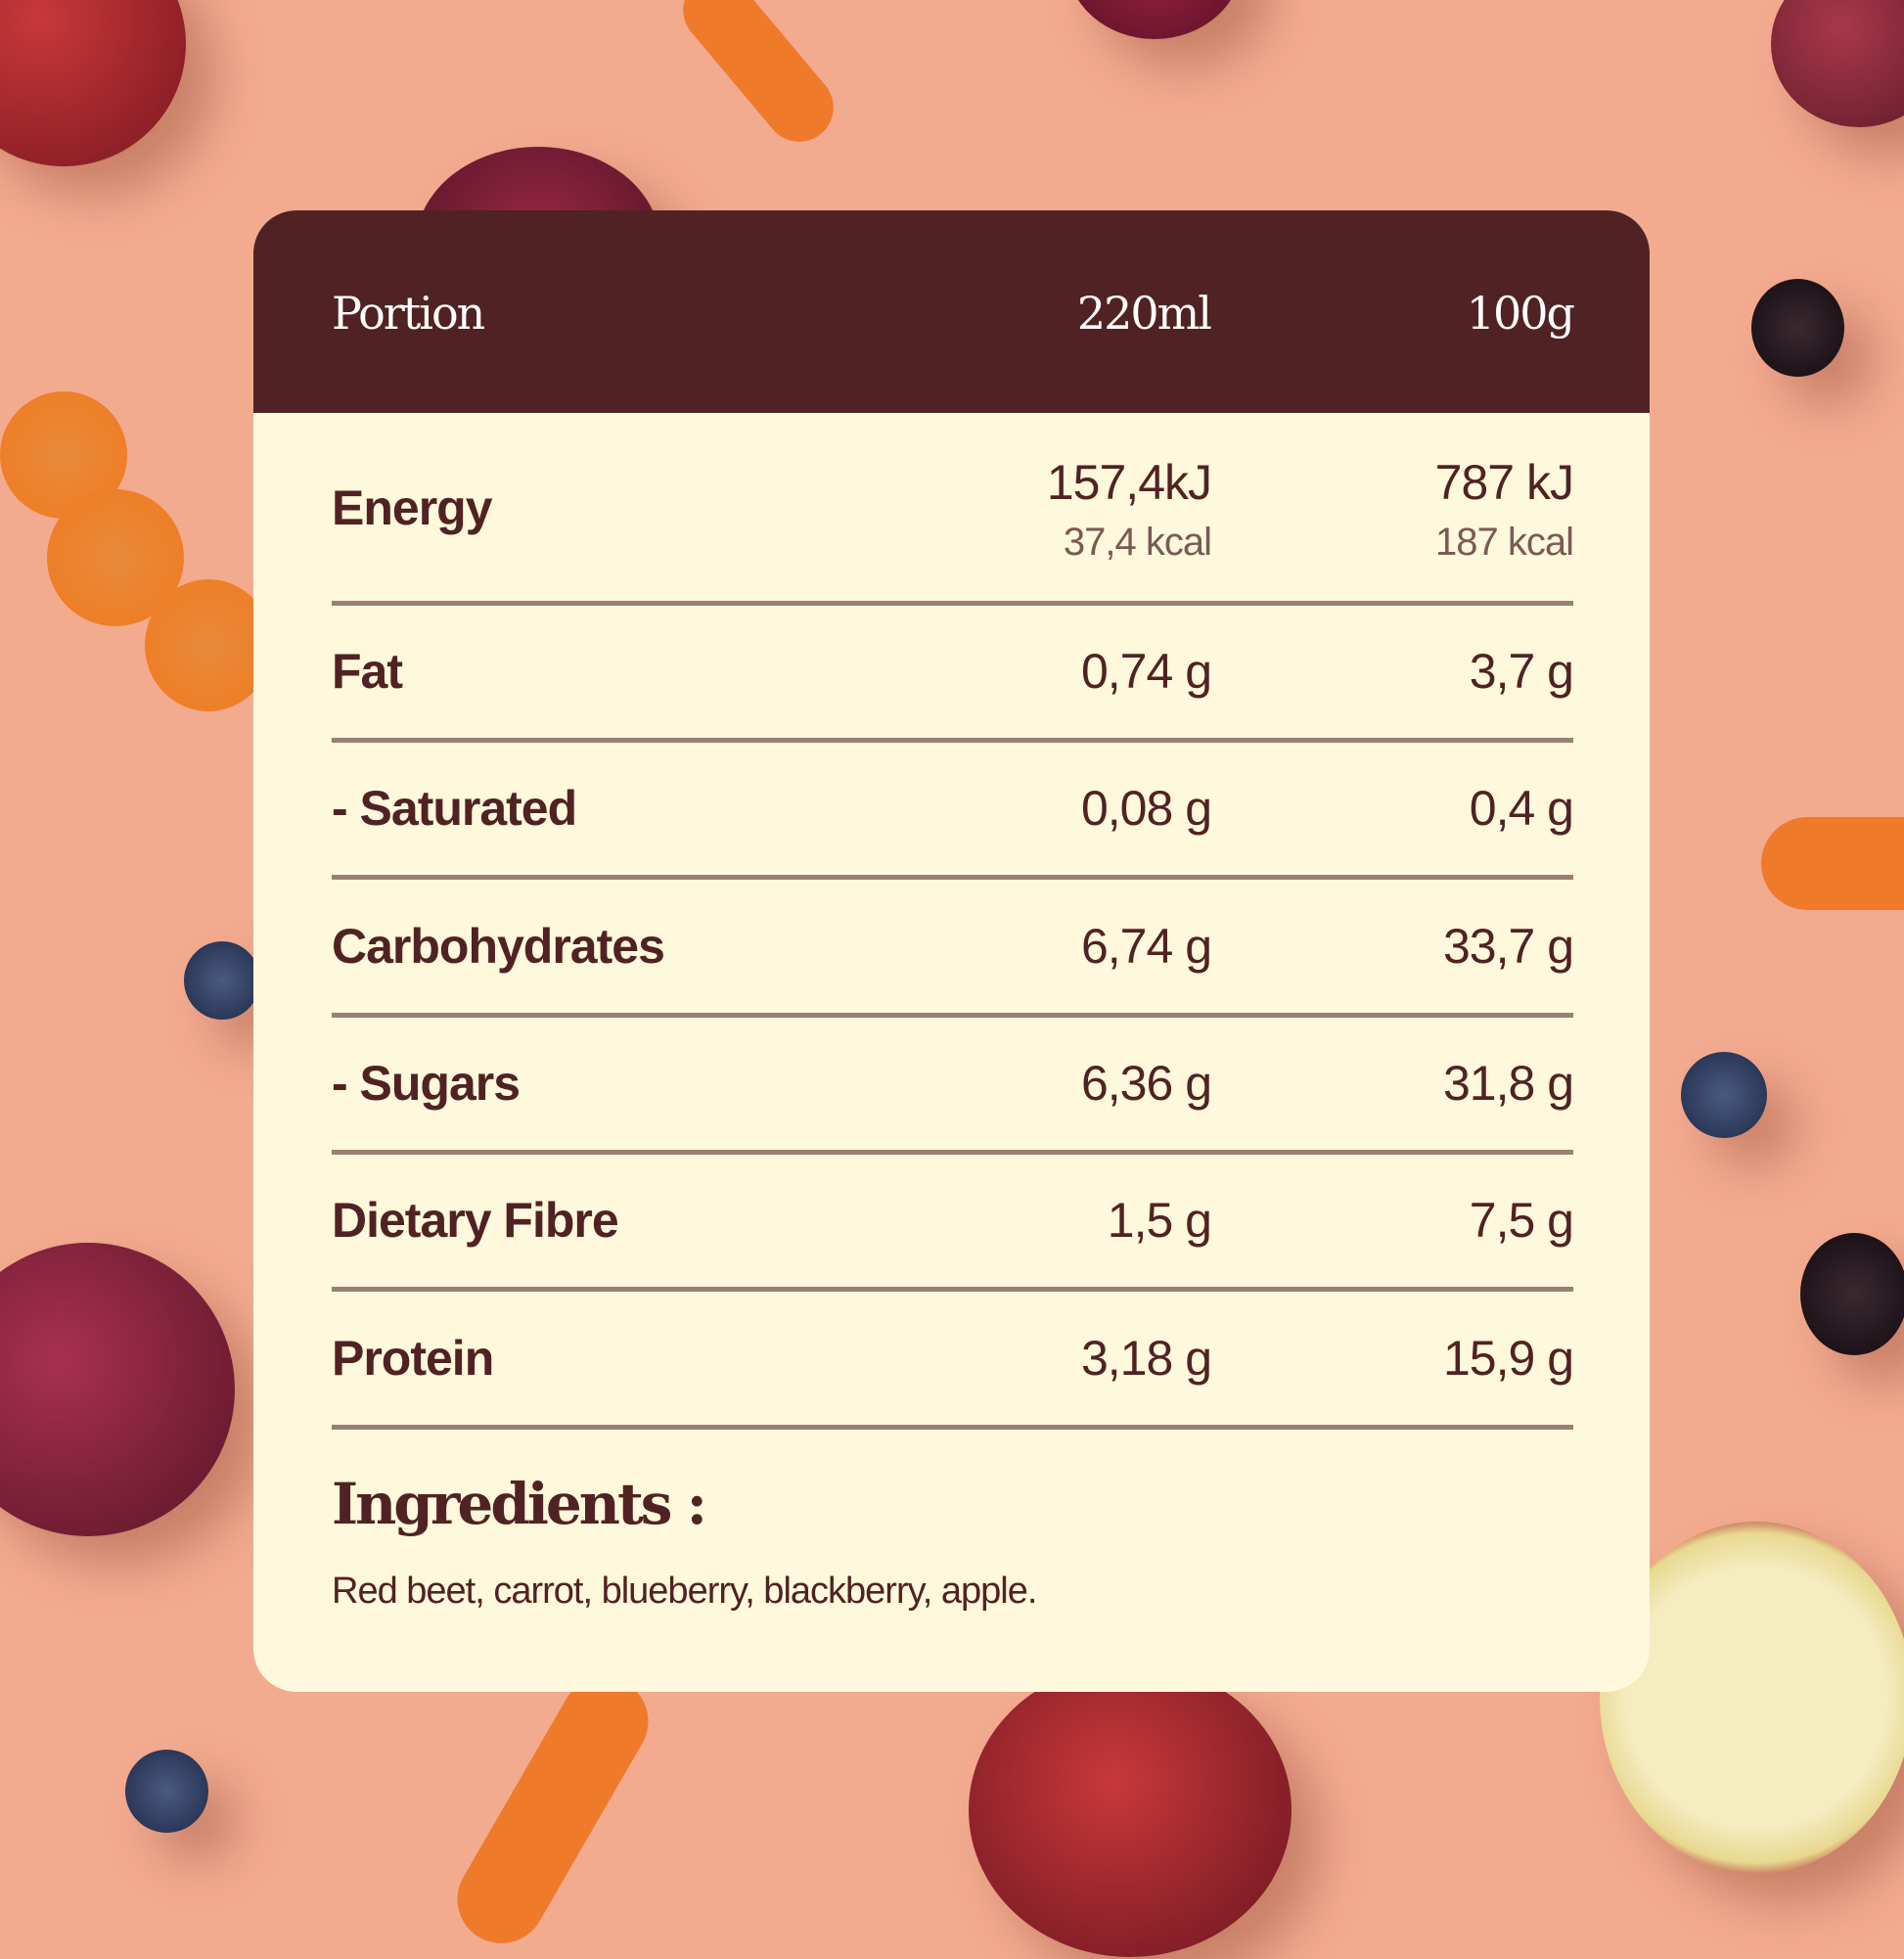 The height and width of the screenshot is (1959, 1904). What do you see at coordinates (1521, 672) in the screenshot?
I see `value-100g: 3,7 g` at bounding box center [1521, 672].